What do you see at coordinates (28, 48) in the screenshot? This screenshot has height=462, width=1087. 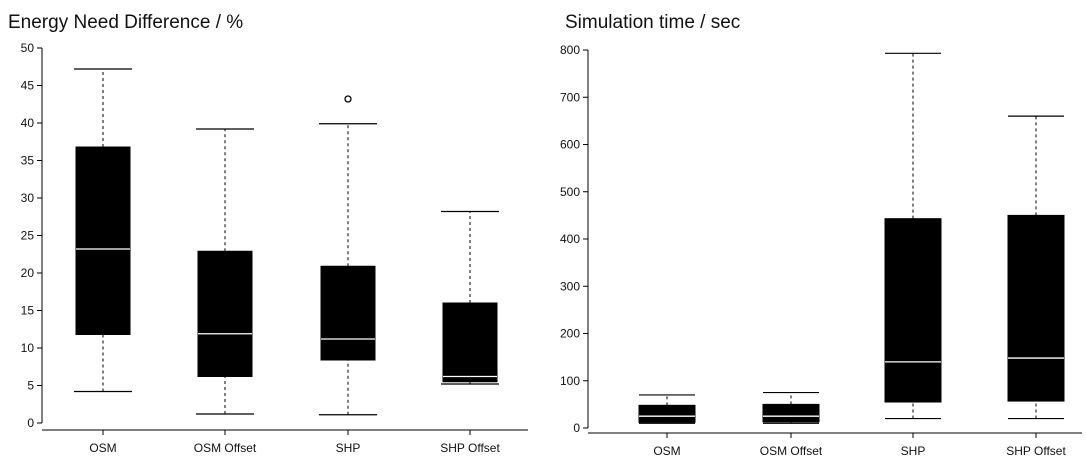 I see `y-tick-label: 50` at bounding box center [28, 48].